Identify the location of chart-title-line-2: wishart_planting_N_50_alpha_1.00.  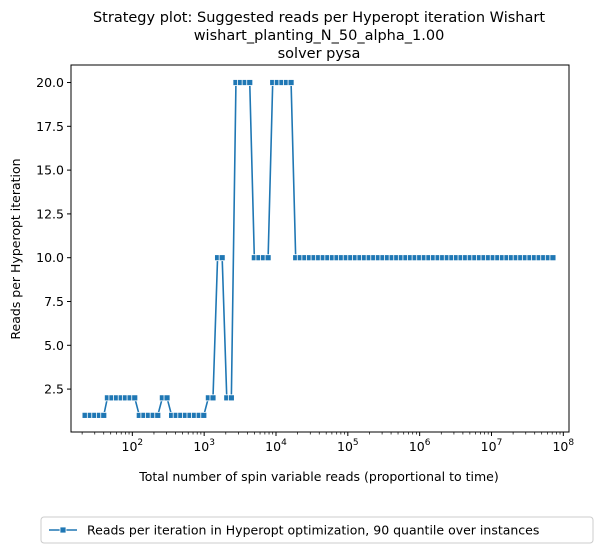
(319, 36).